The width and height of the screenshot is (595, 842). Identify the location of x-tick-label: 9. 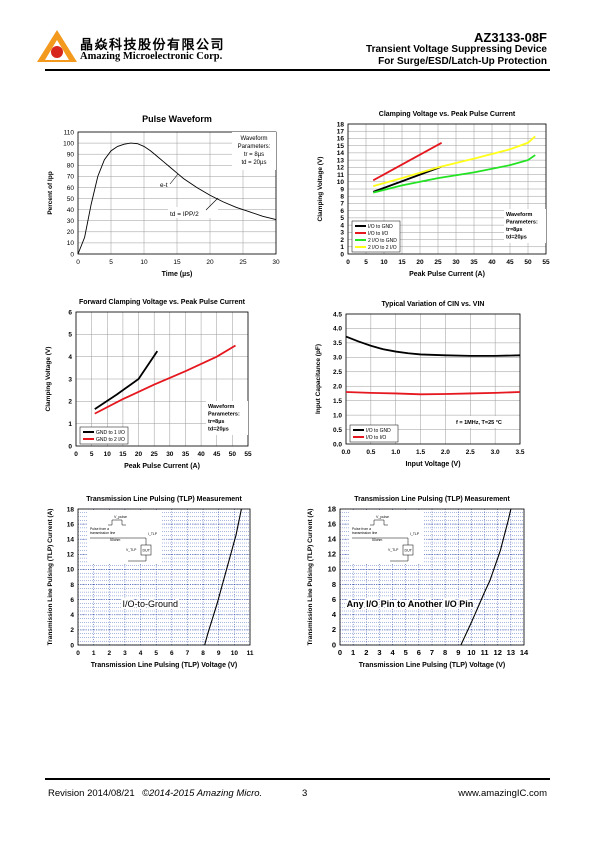
(458, 652).